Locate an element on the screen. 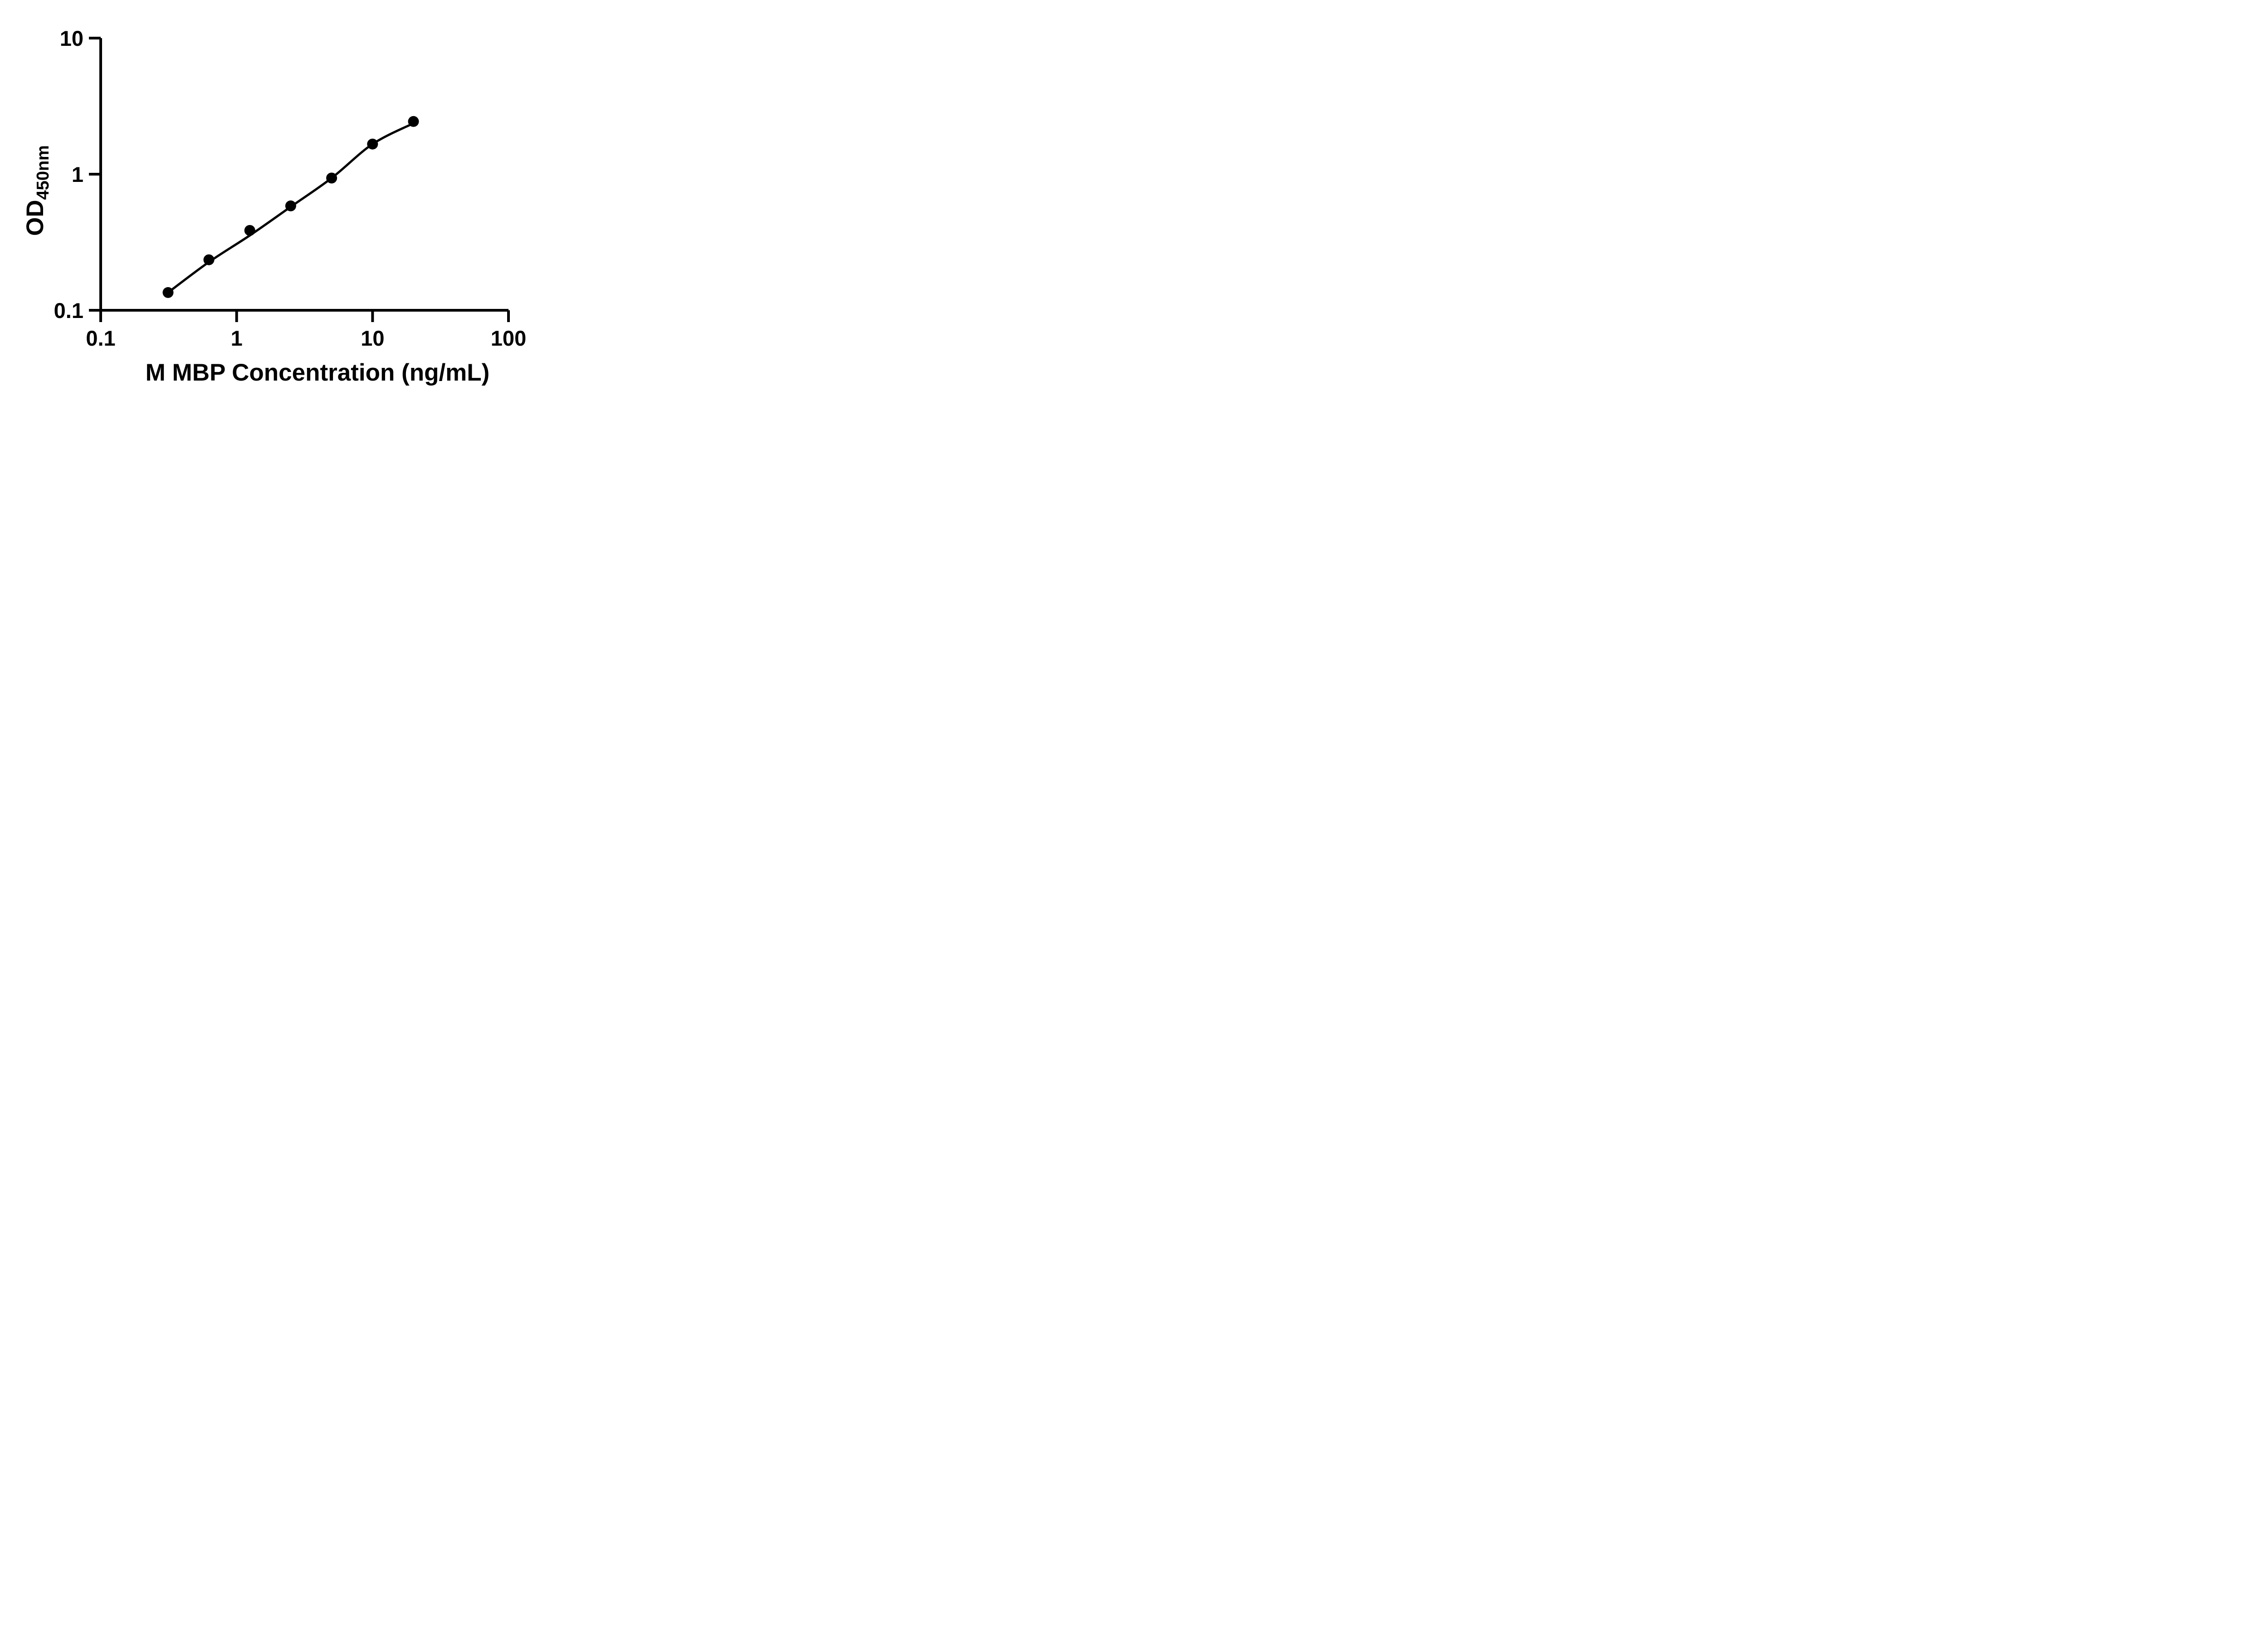 The image size is (2268, 1633). y-tick-label: 1 is located at coordinates (77, 174).